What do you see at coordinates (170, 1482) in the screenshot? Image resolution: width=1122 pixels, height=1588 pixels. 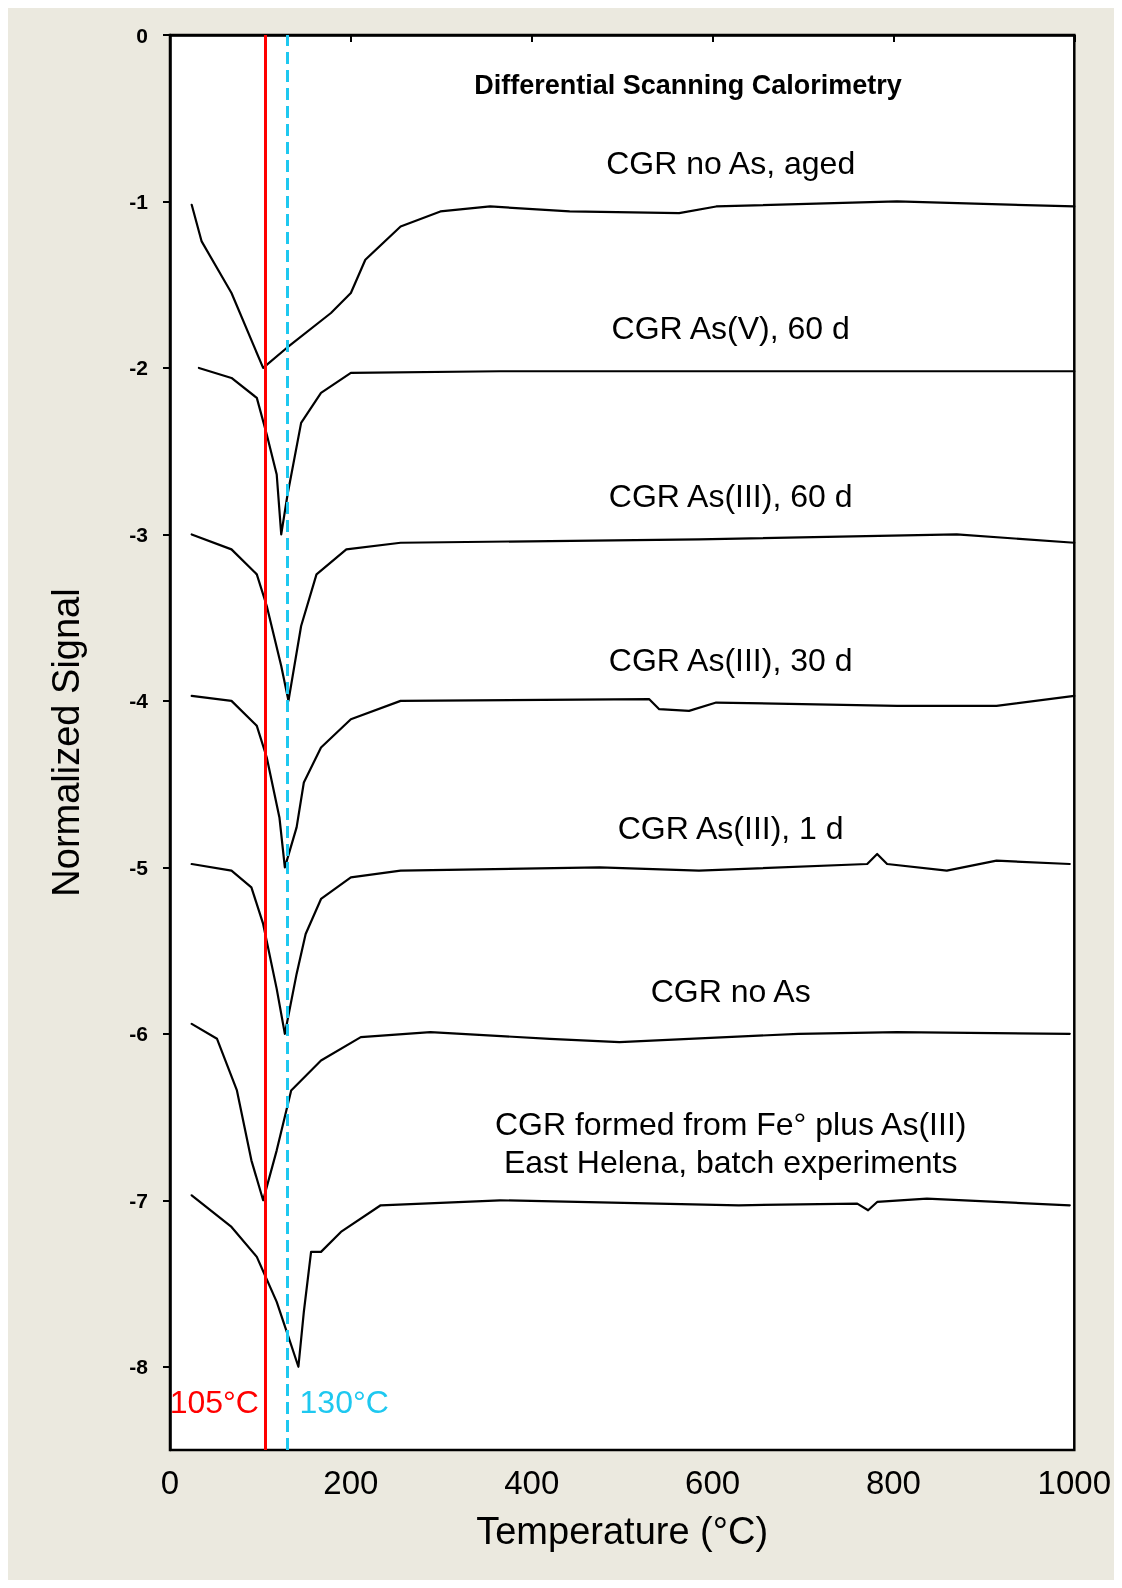 I see `x-tick-label: 0` at bounding box center [170, 1482].